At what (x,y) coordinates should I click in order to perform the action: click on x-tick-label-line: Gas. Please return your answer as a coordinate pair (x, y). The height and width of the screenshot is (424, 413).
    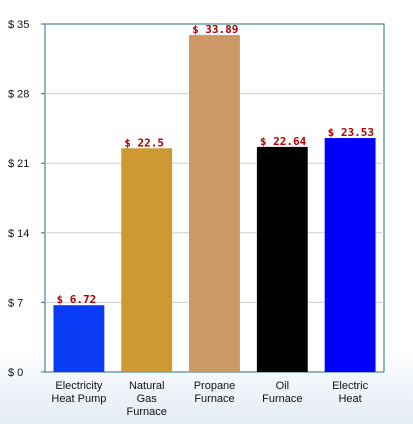
    Looking at the image, I should click on (147, 399).